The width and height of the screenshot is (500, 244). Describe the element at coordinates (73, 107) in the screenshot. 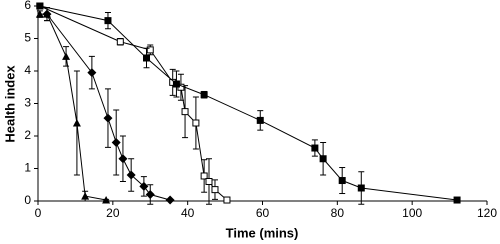

I see `series-line` at that location.